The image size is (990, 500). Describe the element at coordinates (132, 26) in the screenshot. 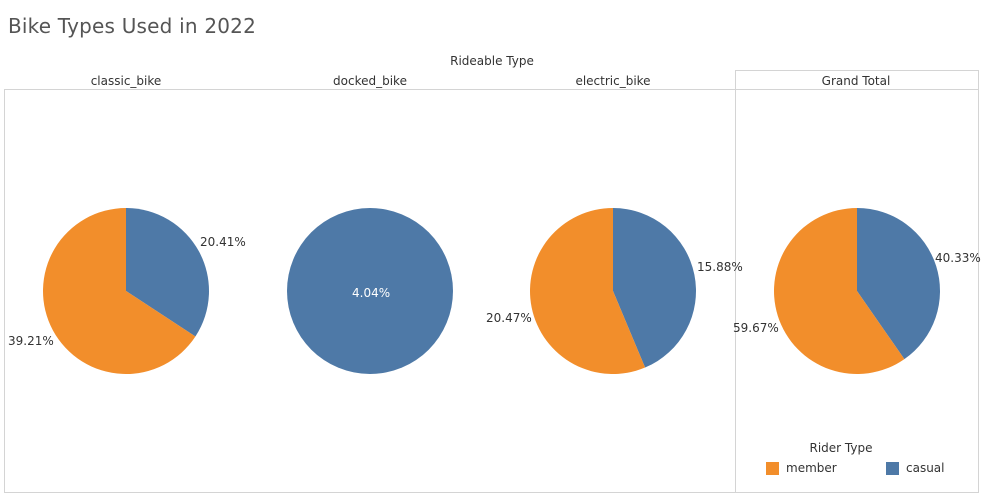

I see `chart-title: Bike Types Used in 2022` at that location.